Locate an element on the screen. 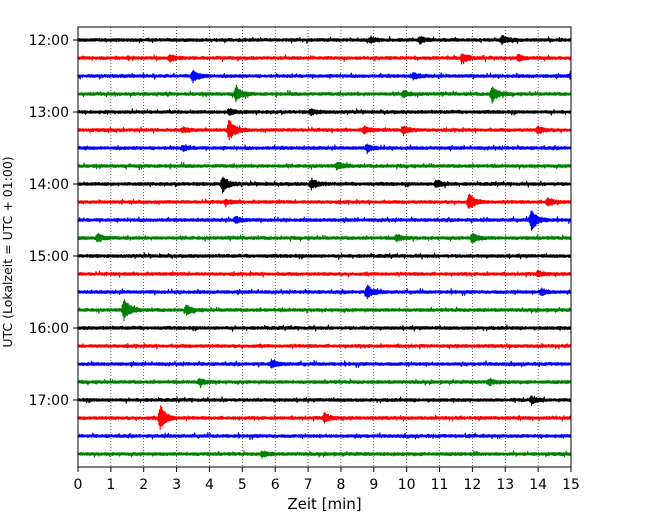  x-tick-label: 9 is located at coordinates (373, 485).